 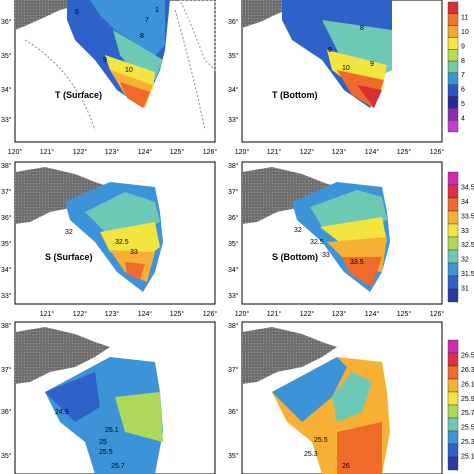 What do you see at coordinates (467, 355) in the screenshot?
I see `colorbar-label: 26.5` at bounding box center [467, 355].